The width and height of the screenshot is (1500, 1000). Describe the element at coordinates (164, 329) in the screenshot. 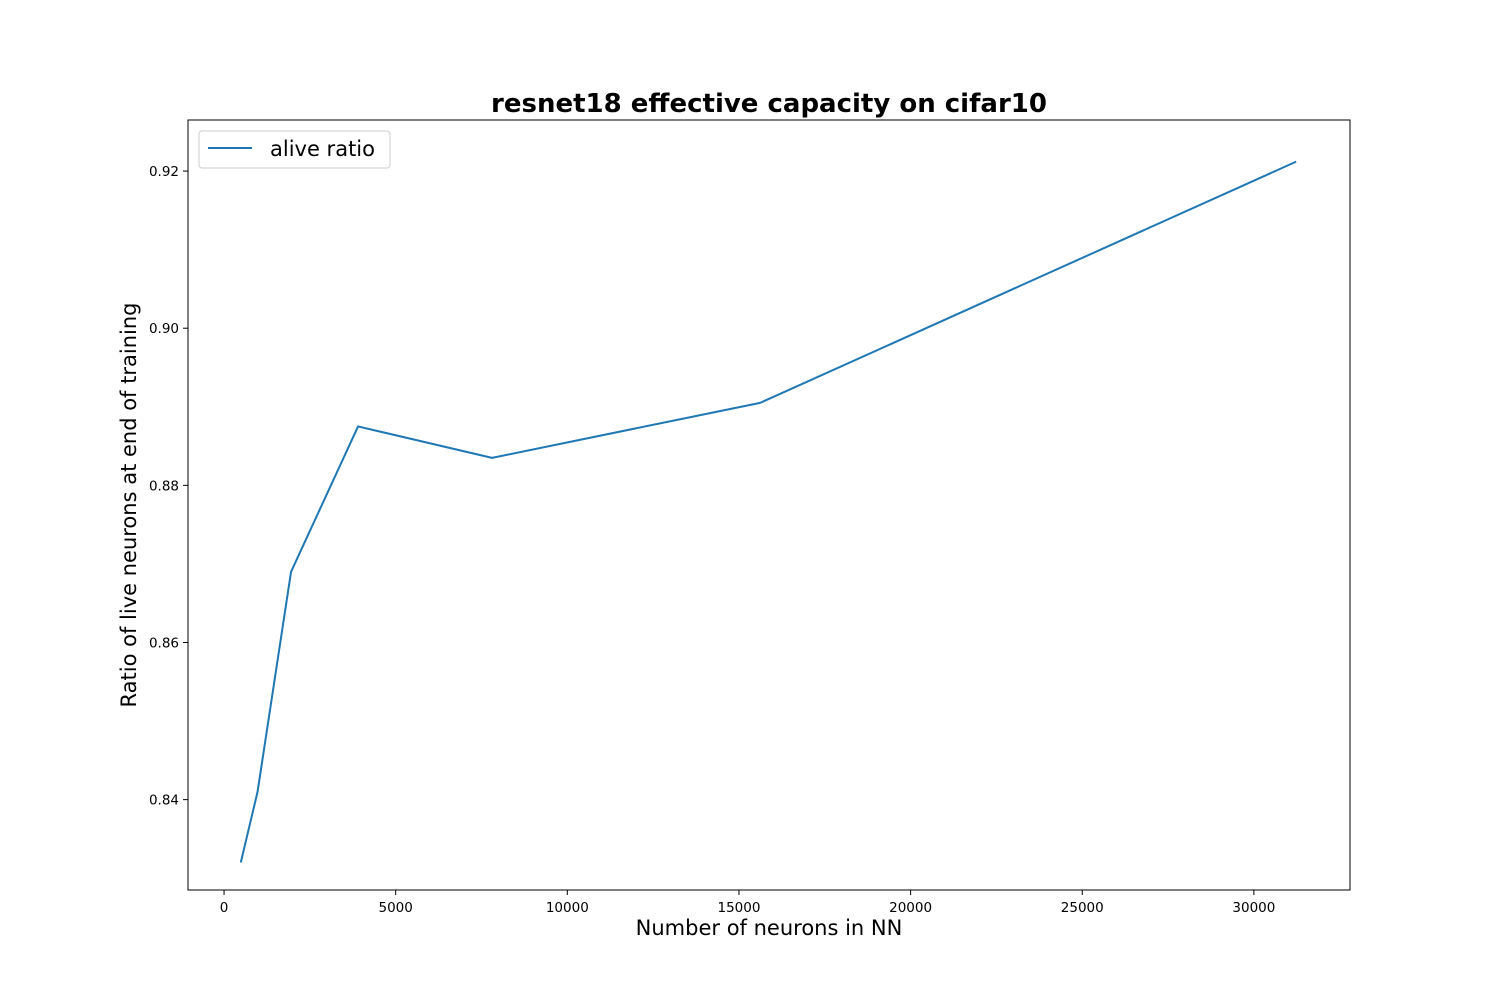

I see `y-tick-label: 0.90` at that location.